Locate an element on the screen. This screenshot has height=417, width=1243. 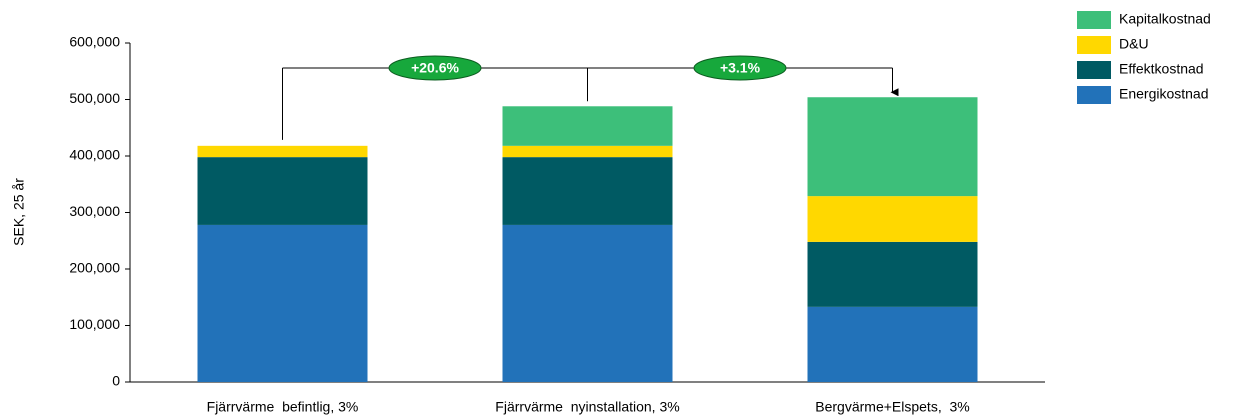
legend-label: D&U is located at coordinates (1134, 44).